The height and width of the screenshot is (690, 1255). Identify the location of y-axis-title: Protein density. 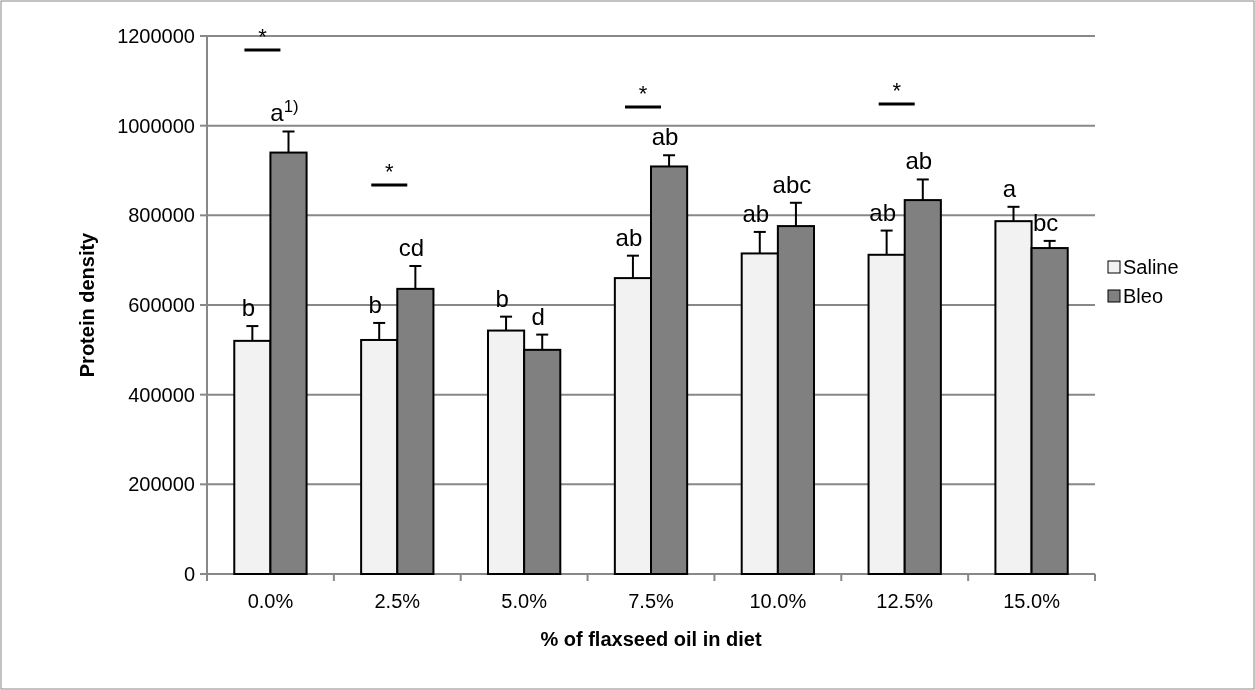
(87, 304).